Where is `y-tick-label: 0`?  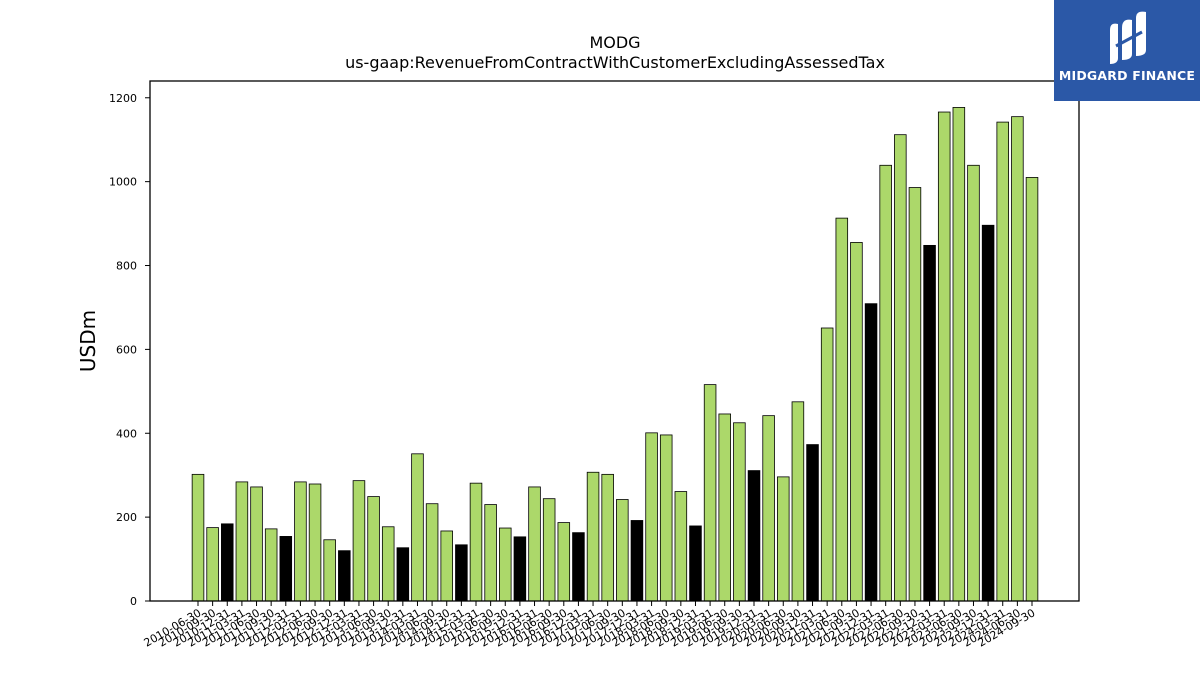 y-tick-label: 0 is located at coordinates (133, 601).